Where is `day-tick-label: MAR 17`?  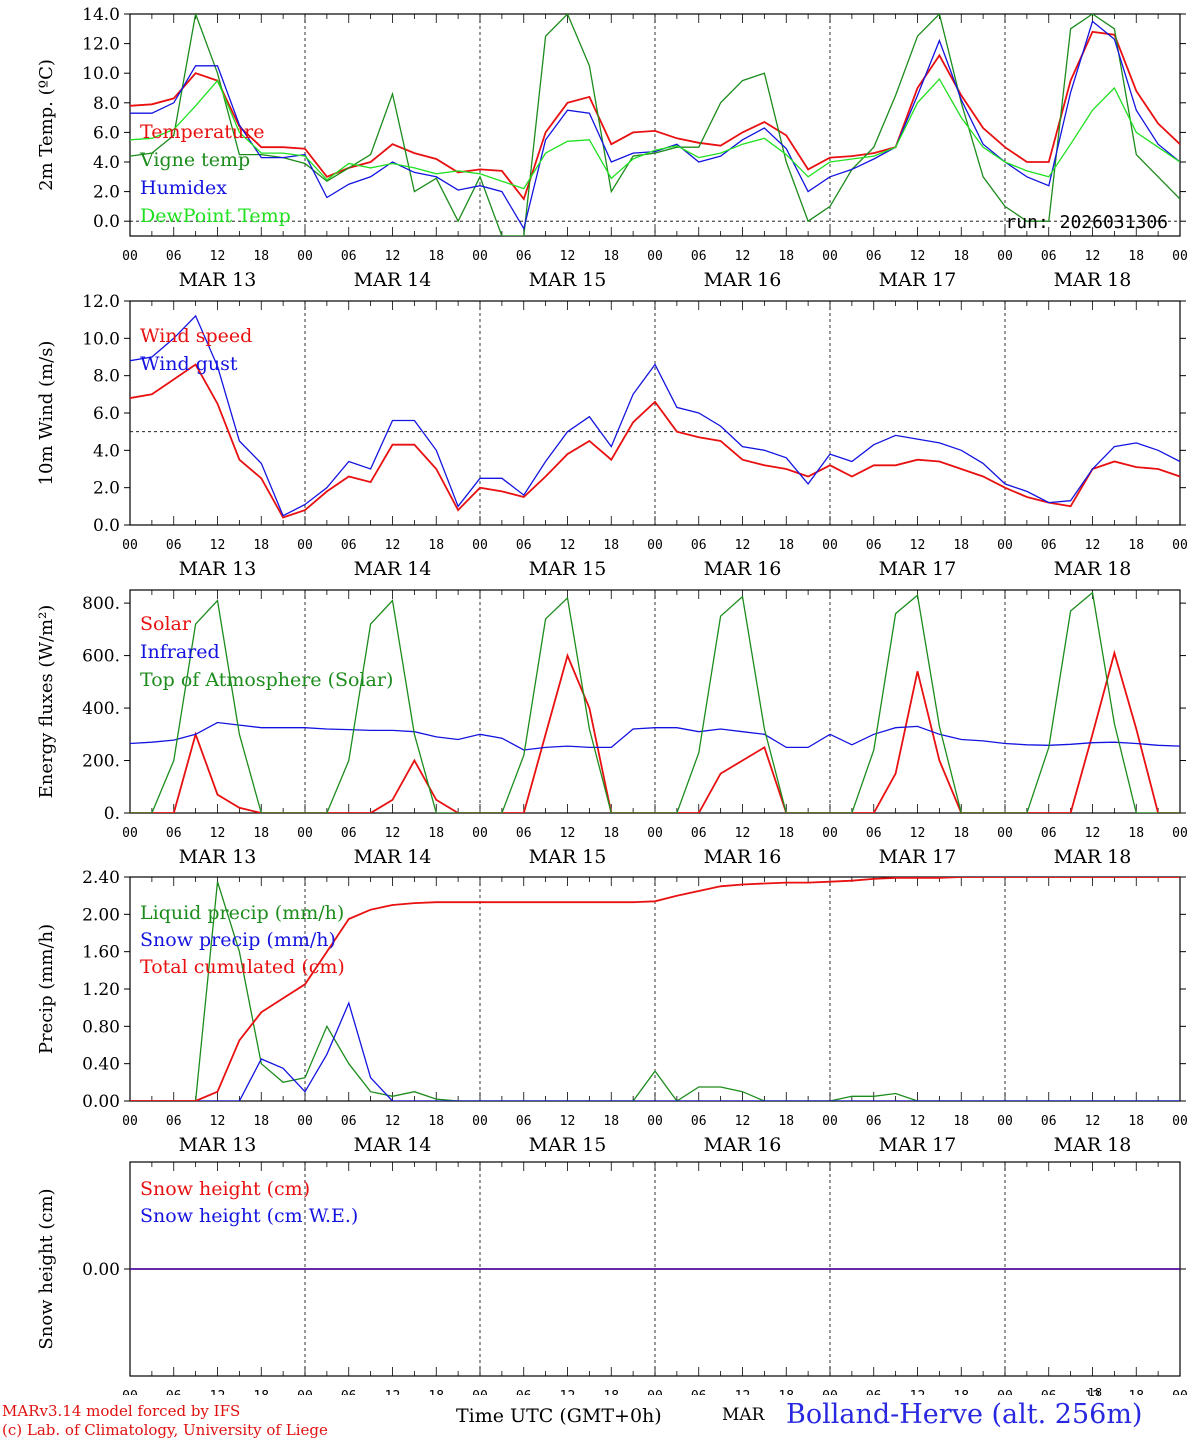
day-tick-label: MAR 17 is located at coordinates (918, 569).